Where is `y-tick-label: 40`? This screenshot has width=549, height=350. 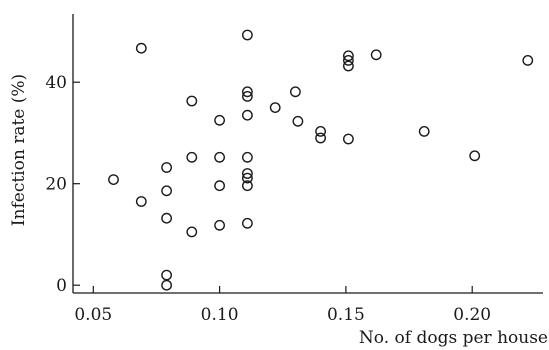 y-tick-label: 40 is located at coordinates (56, 83).